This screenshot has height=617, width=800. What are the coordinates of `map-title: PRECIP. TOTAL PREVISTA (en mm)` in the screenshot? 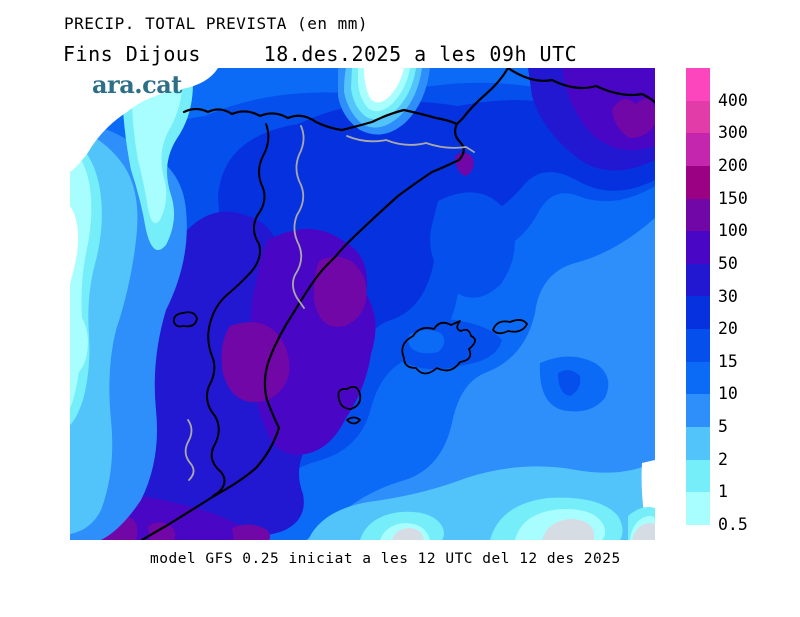 It's located at (216, 23).